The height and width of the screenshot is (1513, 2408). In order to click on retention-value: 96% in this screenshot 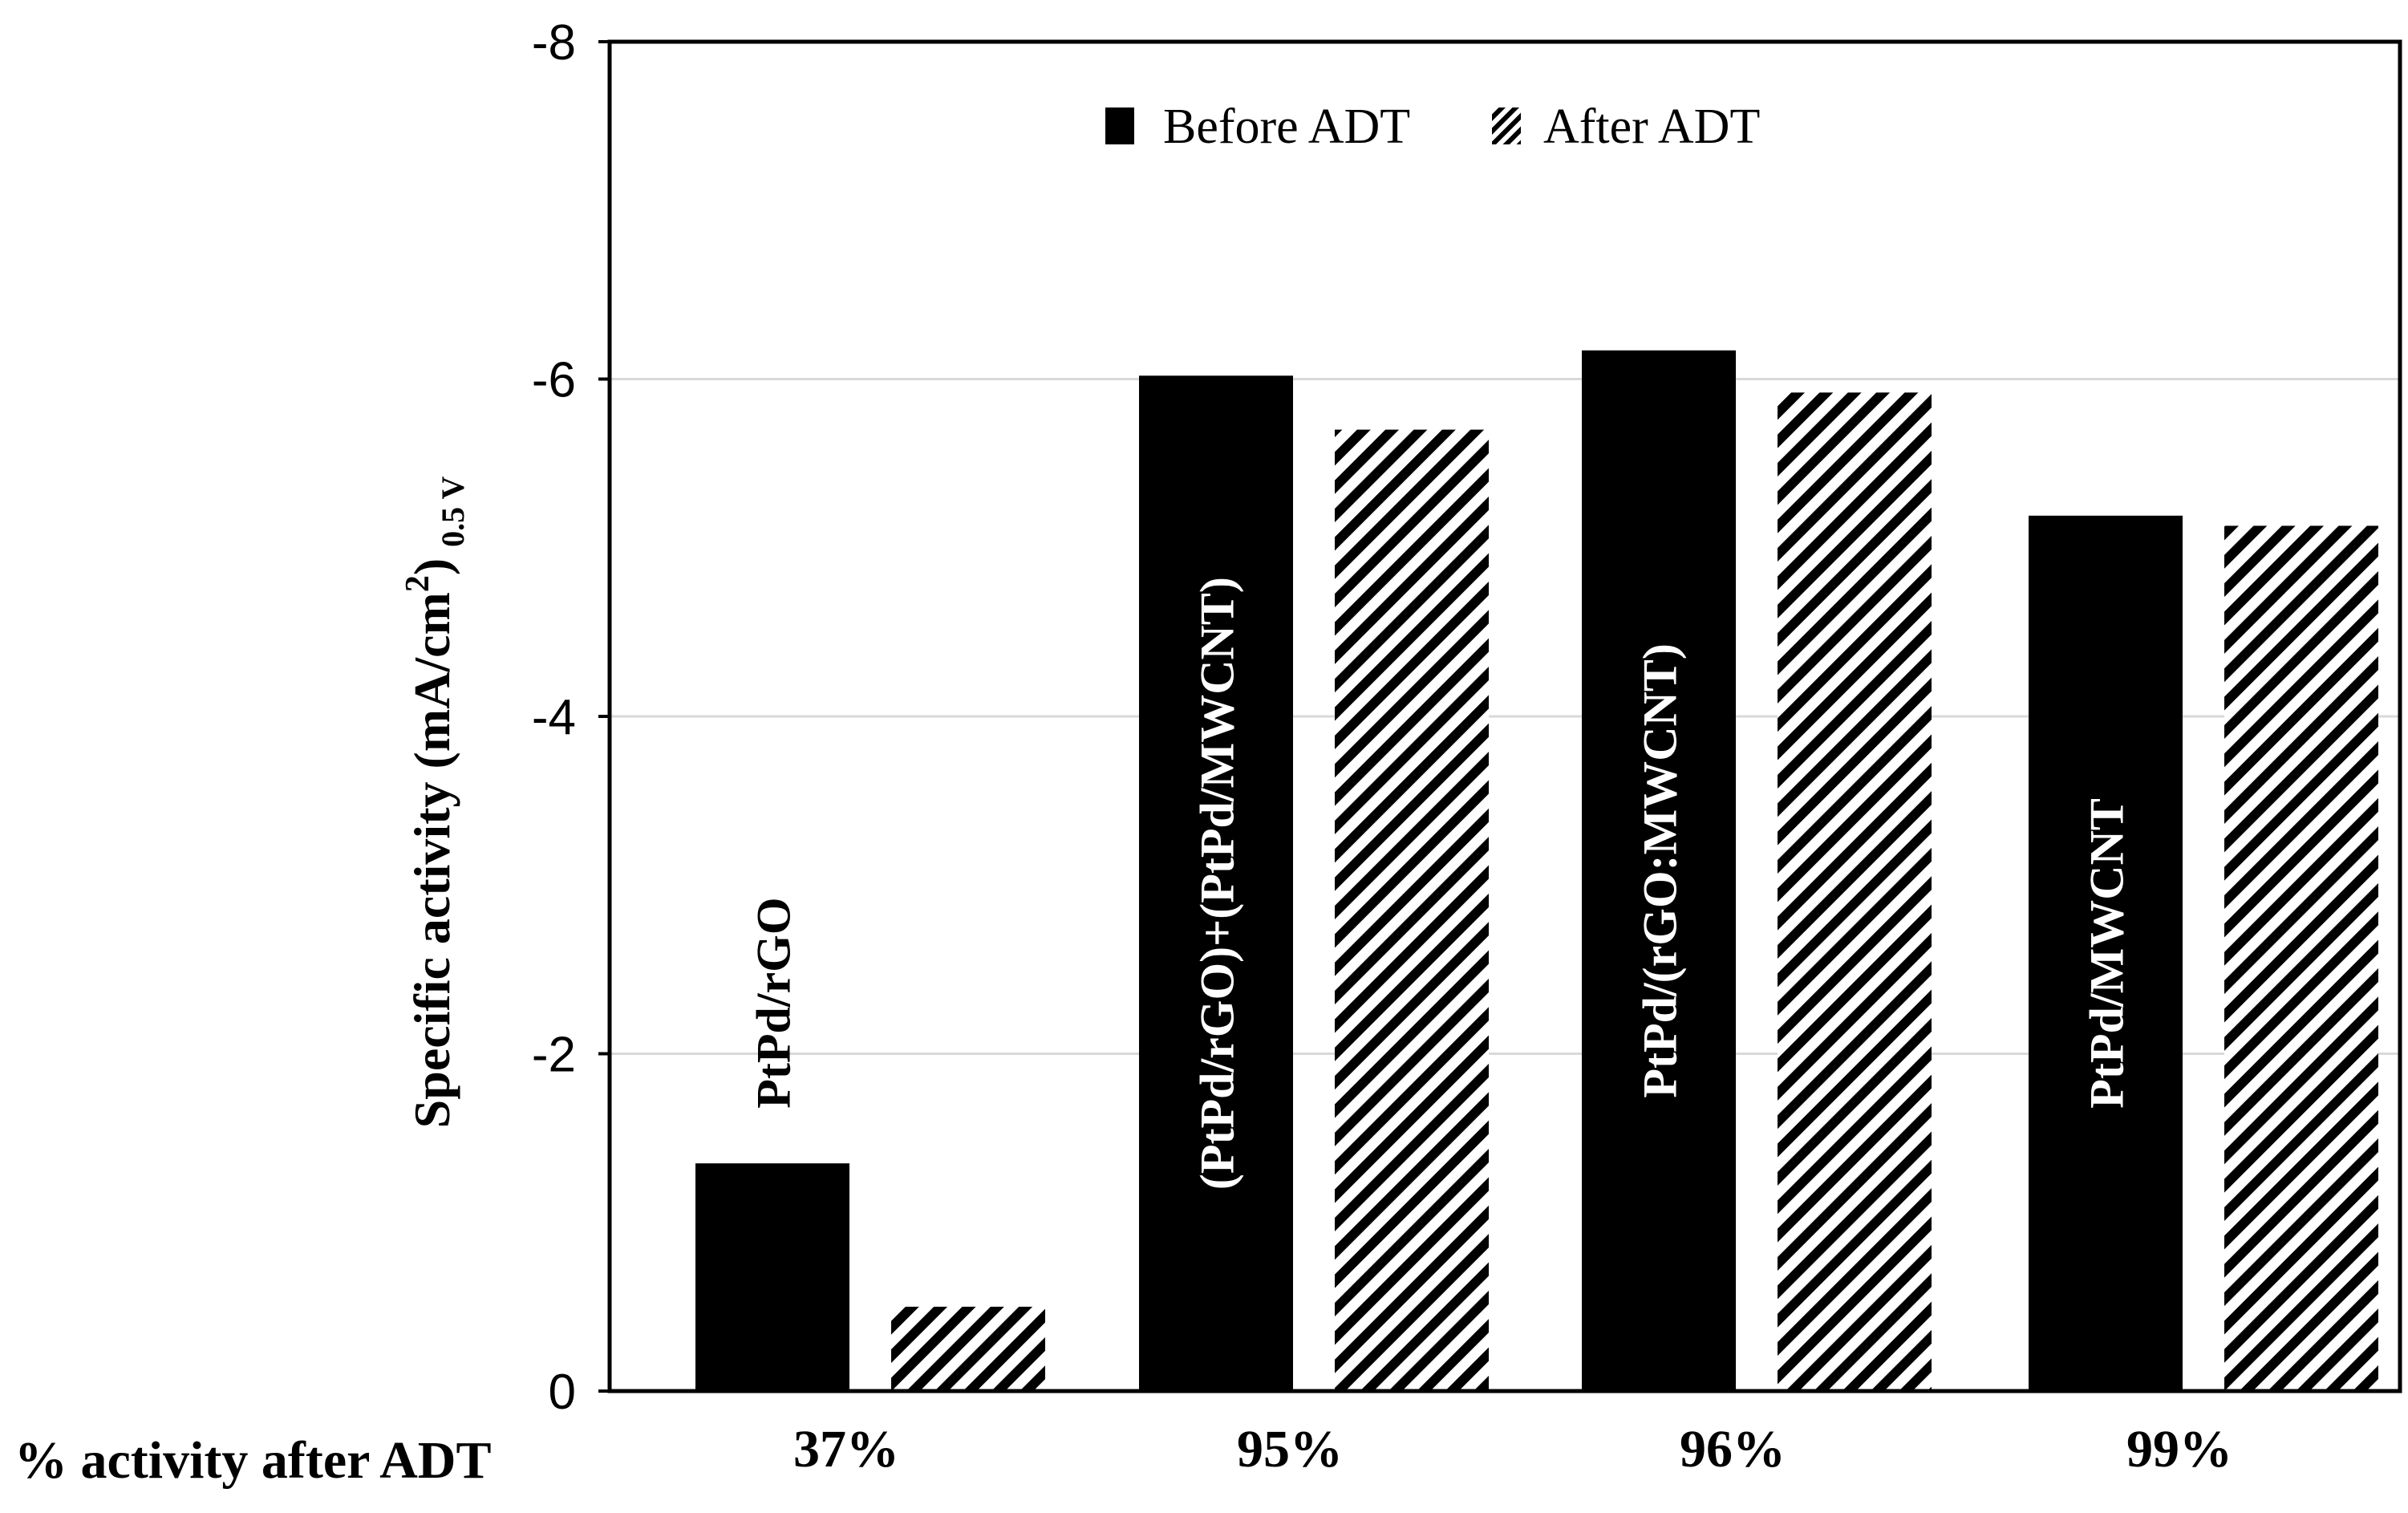, I will do `click(1733, 1449)`.